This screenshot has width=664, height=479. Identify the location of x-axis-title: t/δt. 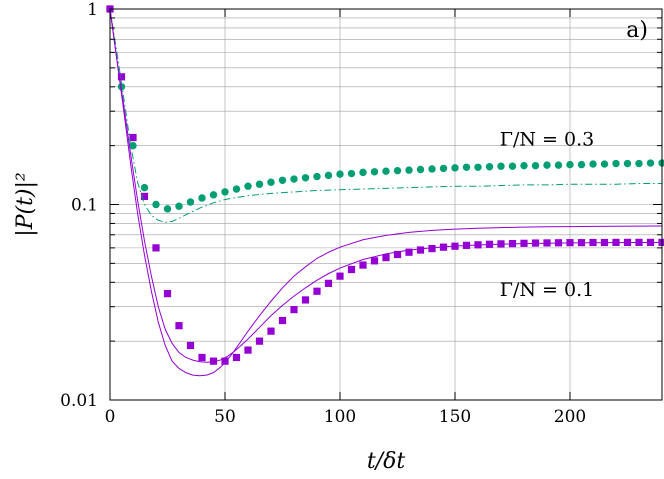
(386, 461).